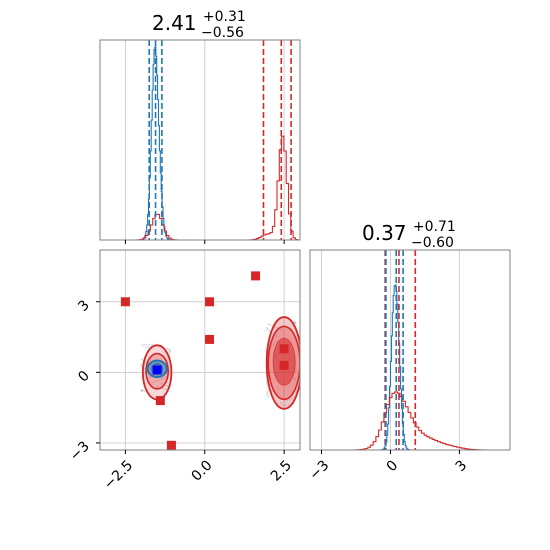 This screenshot has width=550, height=550. I want to click on title-x-value: 2.41, so click(174, 23).